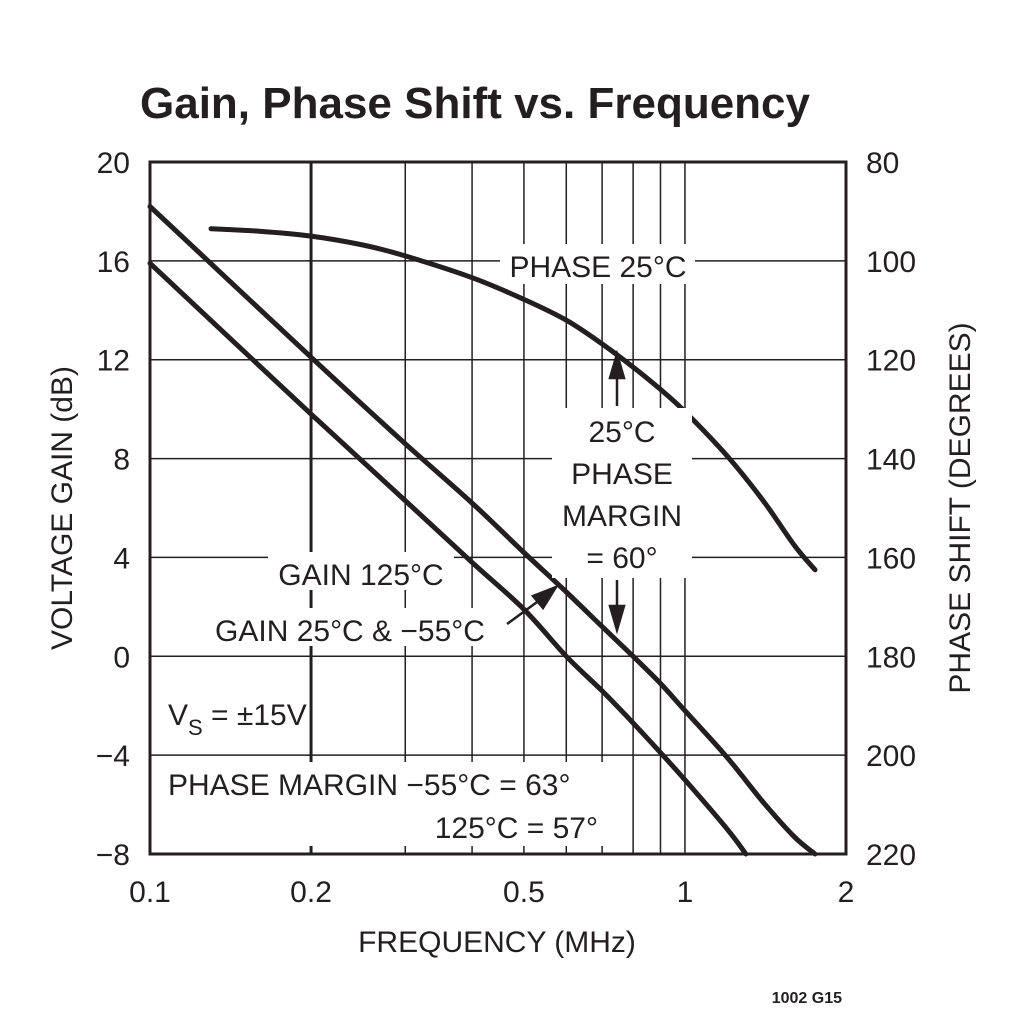  I want to click on x-tick-label: 0.2, so click(311, 892).